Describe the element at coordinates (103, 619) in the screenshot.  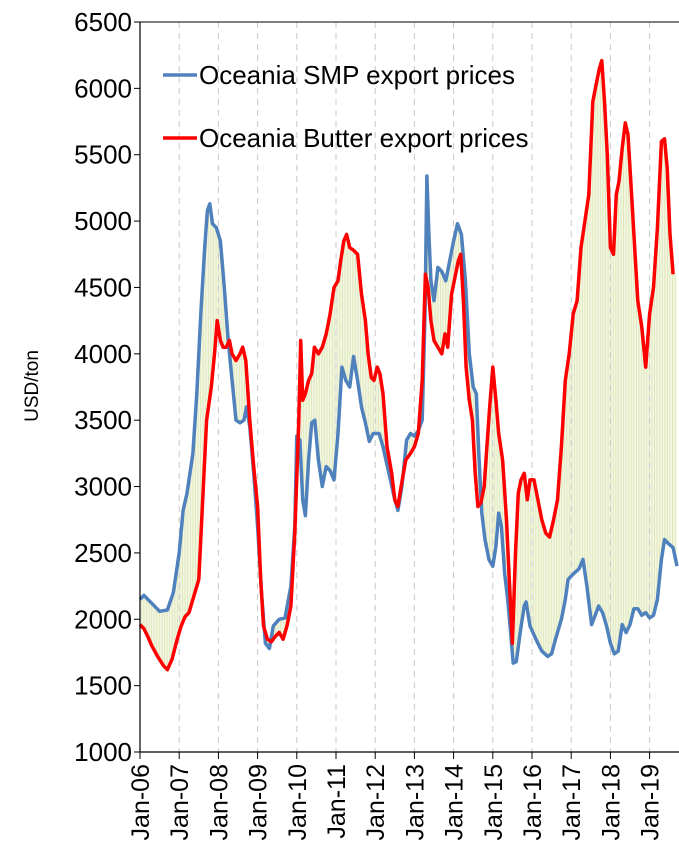
I see `y-tick-label: 2000` at that location.